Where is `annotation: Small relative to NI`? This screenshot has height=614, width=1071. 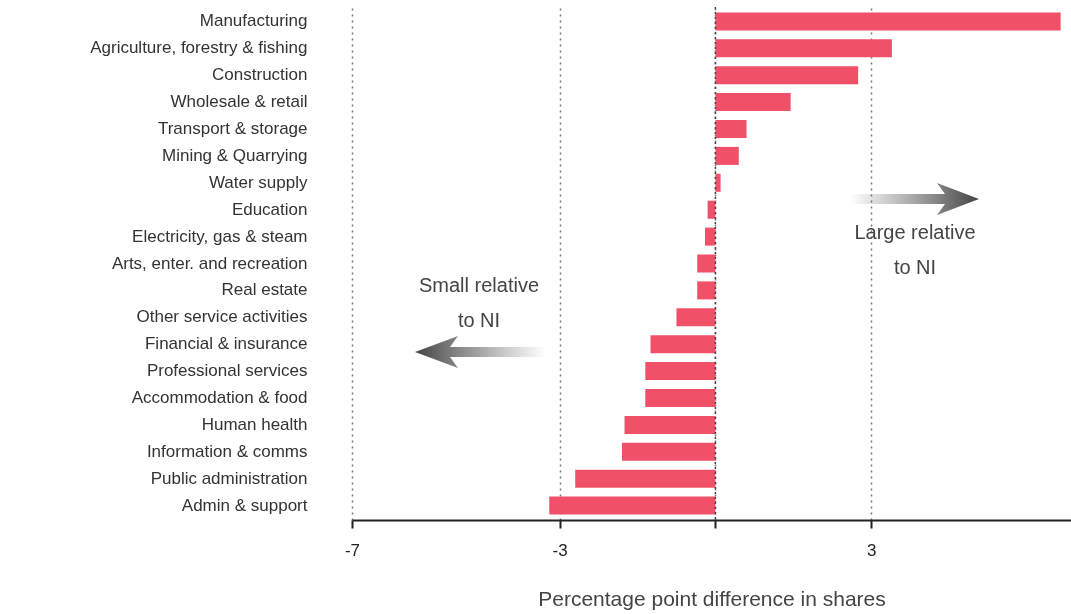
annotation: Small relative to NI is located at coordinates (479, 302).